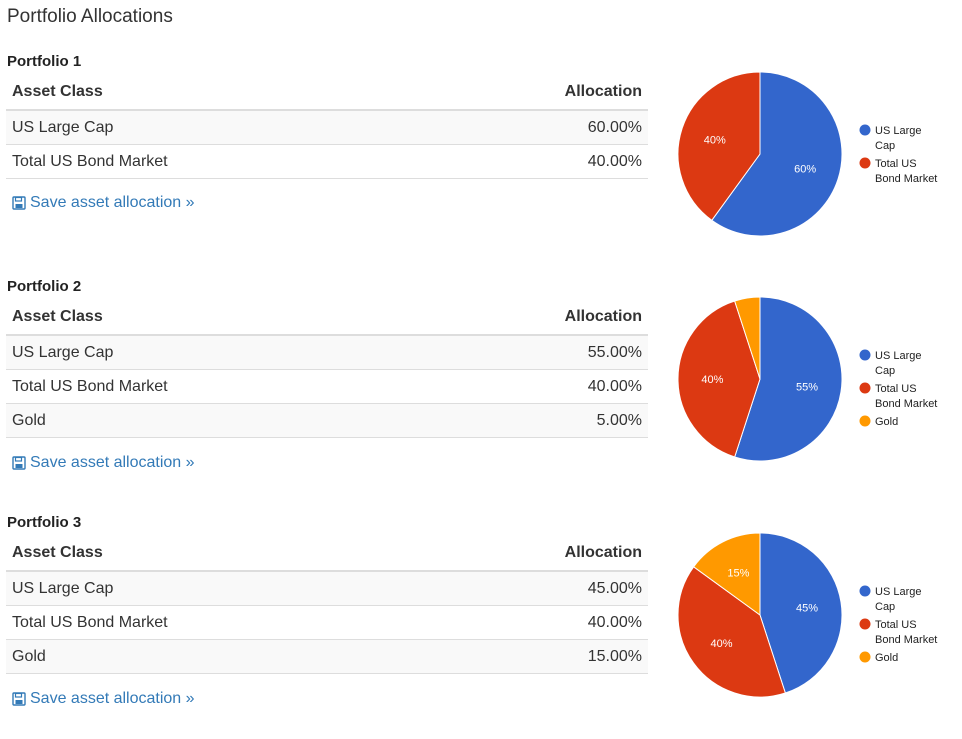 The height and width of the screenshot is (739, 962). I want to click on slice-label: 15%, so click(738, 574).